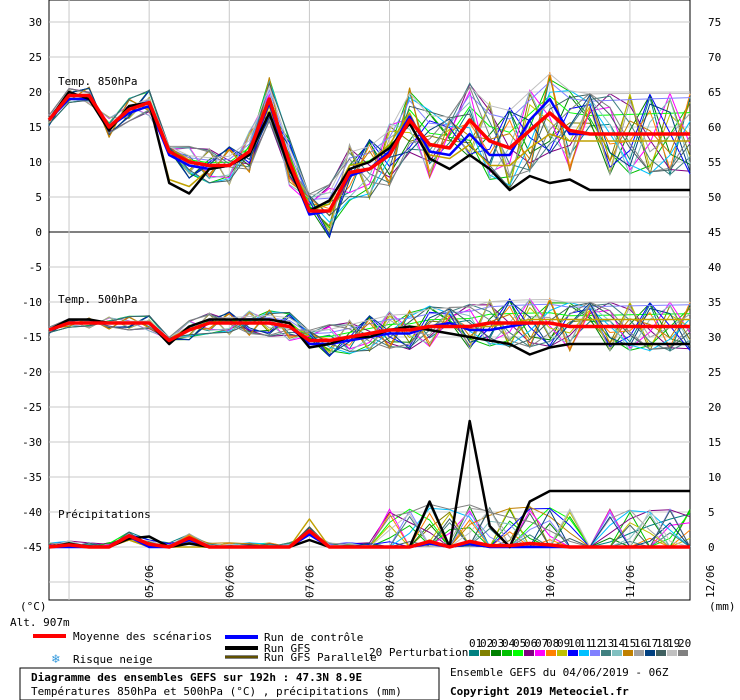 This screenshot has height=700, width=740. Describe the element at coordinates (651, 643) in the screenshot. I see `perturbation-id-label: 17` at that location.